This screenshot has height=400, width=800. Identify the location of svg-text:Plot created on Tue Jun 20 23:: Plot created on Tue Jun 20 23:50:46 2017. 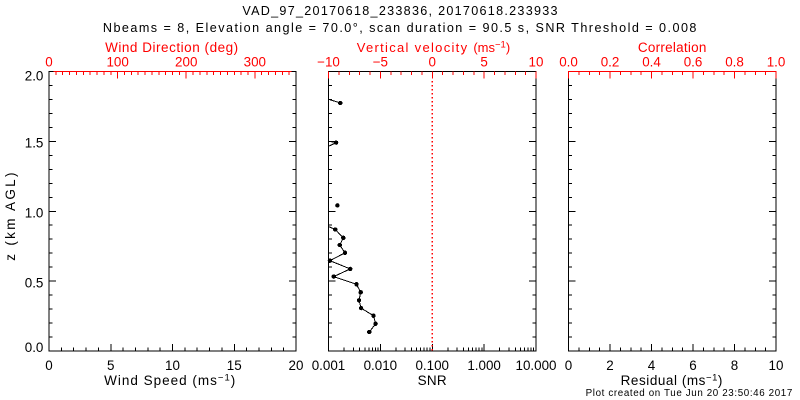
(689, 393).